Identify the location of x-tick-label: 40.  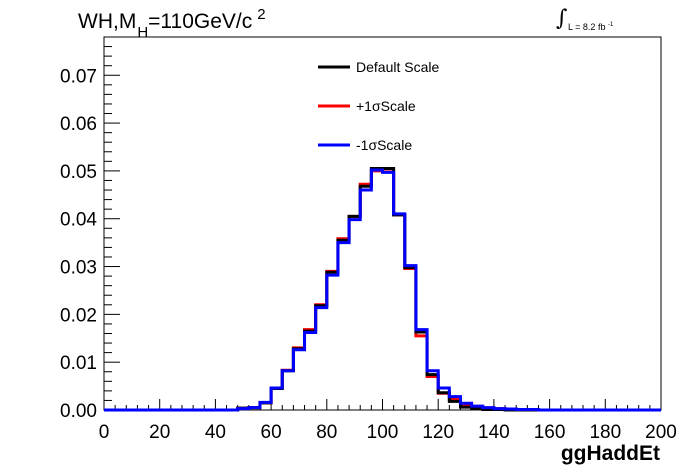
(215, 432).